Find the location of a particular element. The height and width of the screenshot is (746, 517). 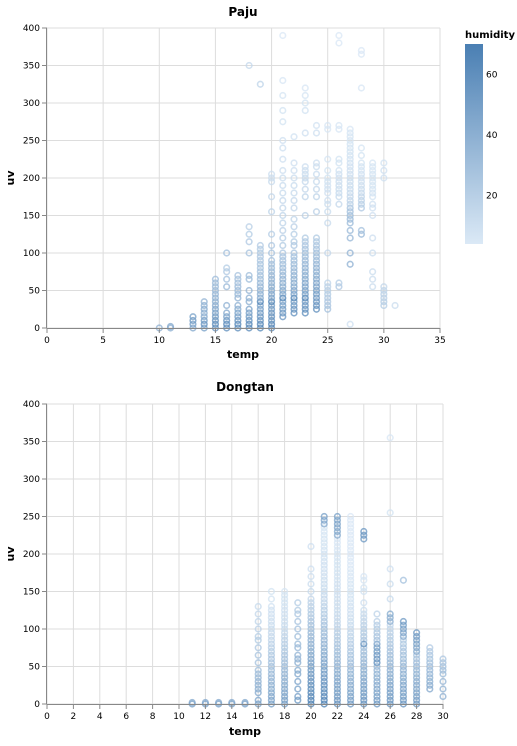

legend-title: humidity is located at coordinates (490, 35).